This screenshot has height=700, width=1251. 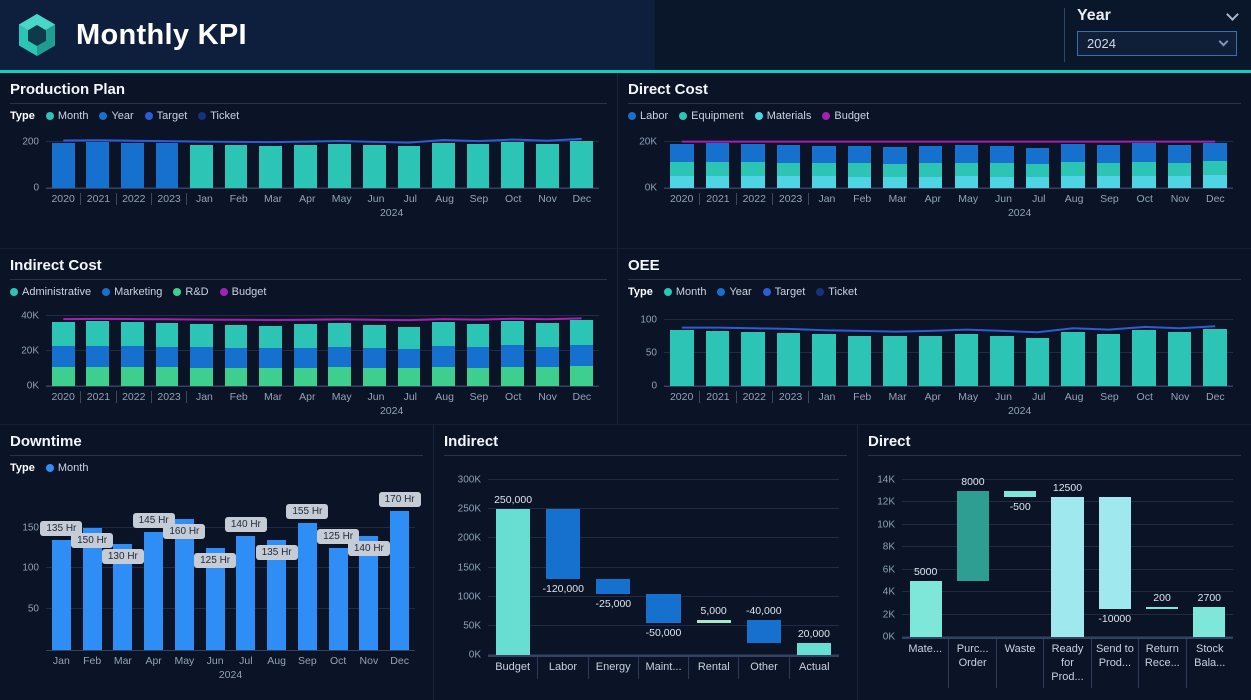 What do you see at coordinates (1162, 607) in the screenshot?
I see `waterfall-bar-return-rece-` at bounding box center [1162, 607].